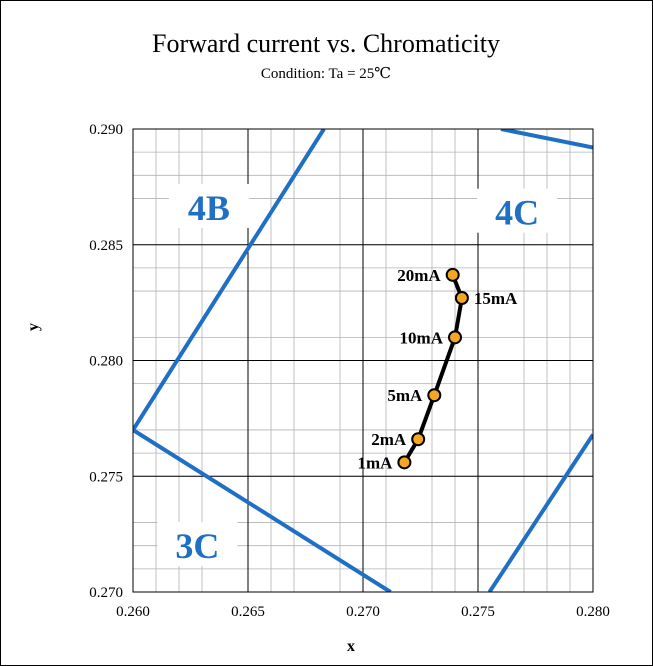 The width and height of the screenshot is (653, 666). I want to click on y-tick-label: 0.280, so click(106, 362).